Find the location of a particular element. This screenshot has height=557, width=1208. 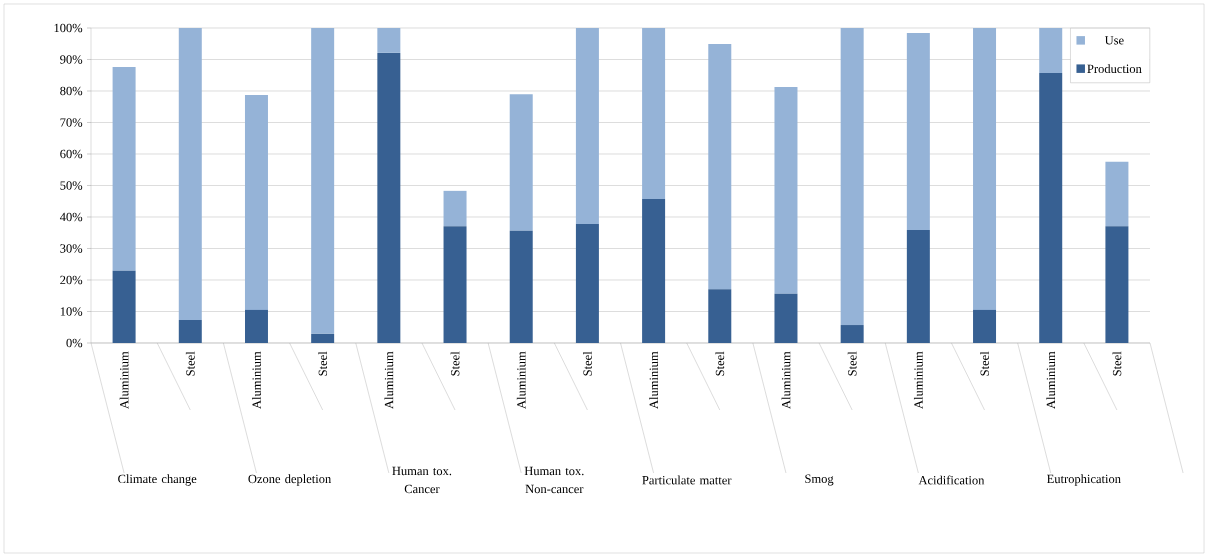

y-tick-label: 100% is located at coordinates (68, 28).